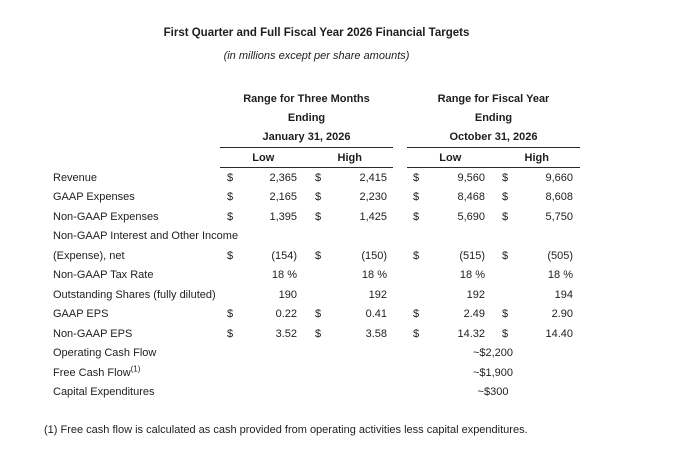  I want to click on header-group-gap, so click(400, 129).